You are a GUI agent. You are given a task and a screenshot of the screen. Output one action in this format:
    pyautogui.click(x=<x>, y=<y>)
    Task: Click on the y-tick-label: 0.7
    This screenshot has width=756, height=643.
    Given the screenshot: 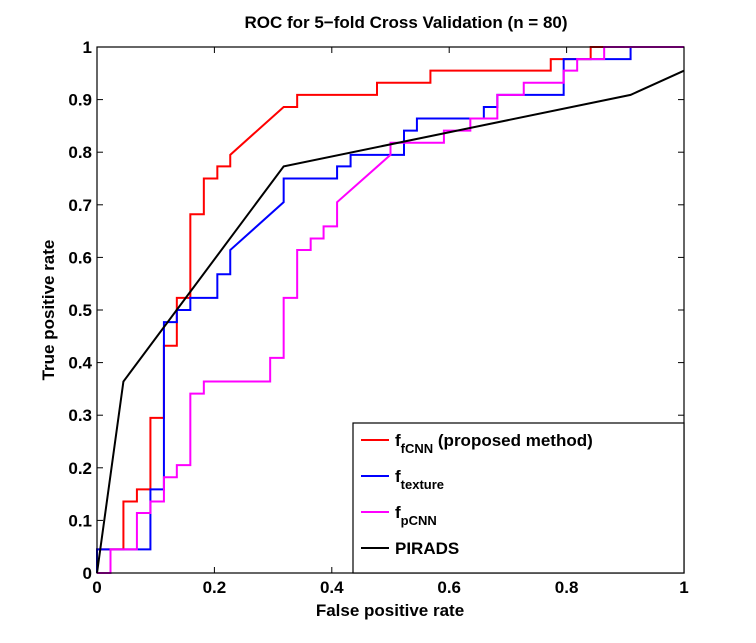 What is the action you would take?
    pyautogui.click(x=80, y=205)
    